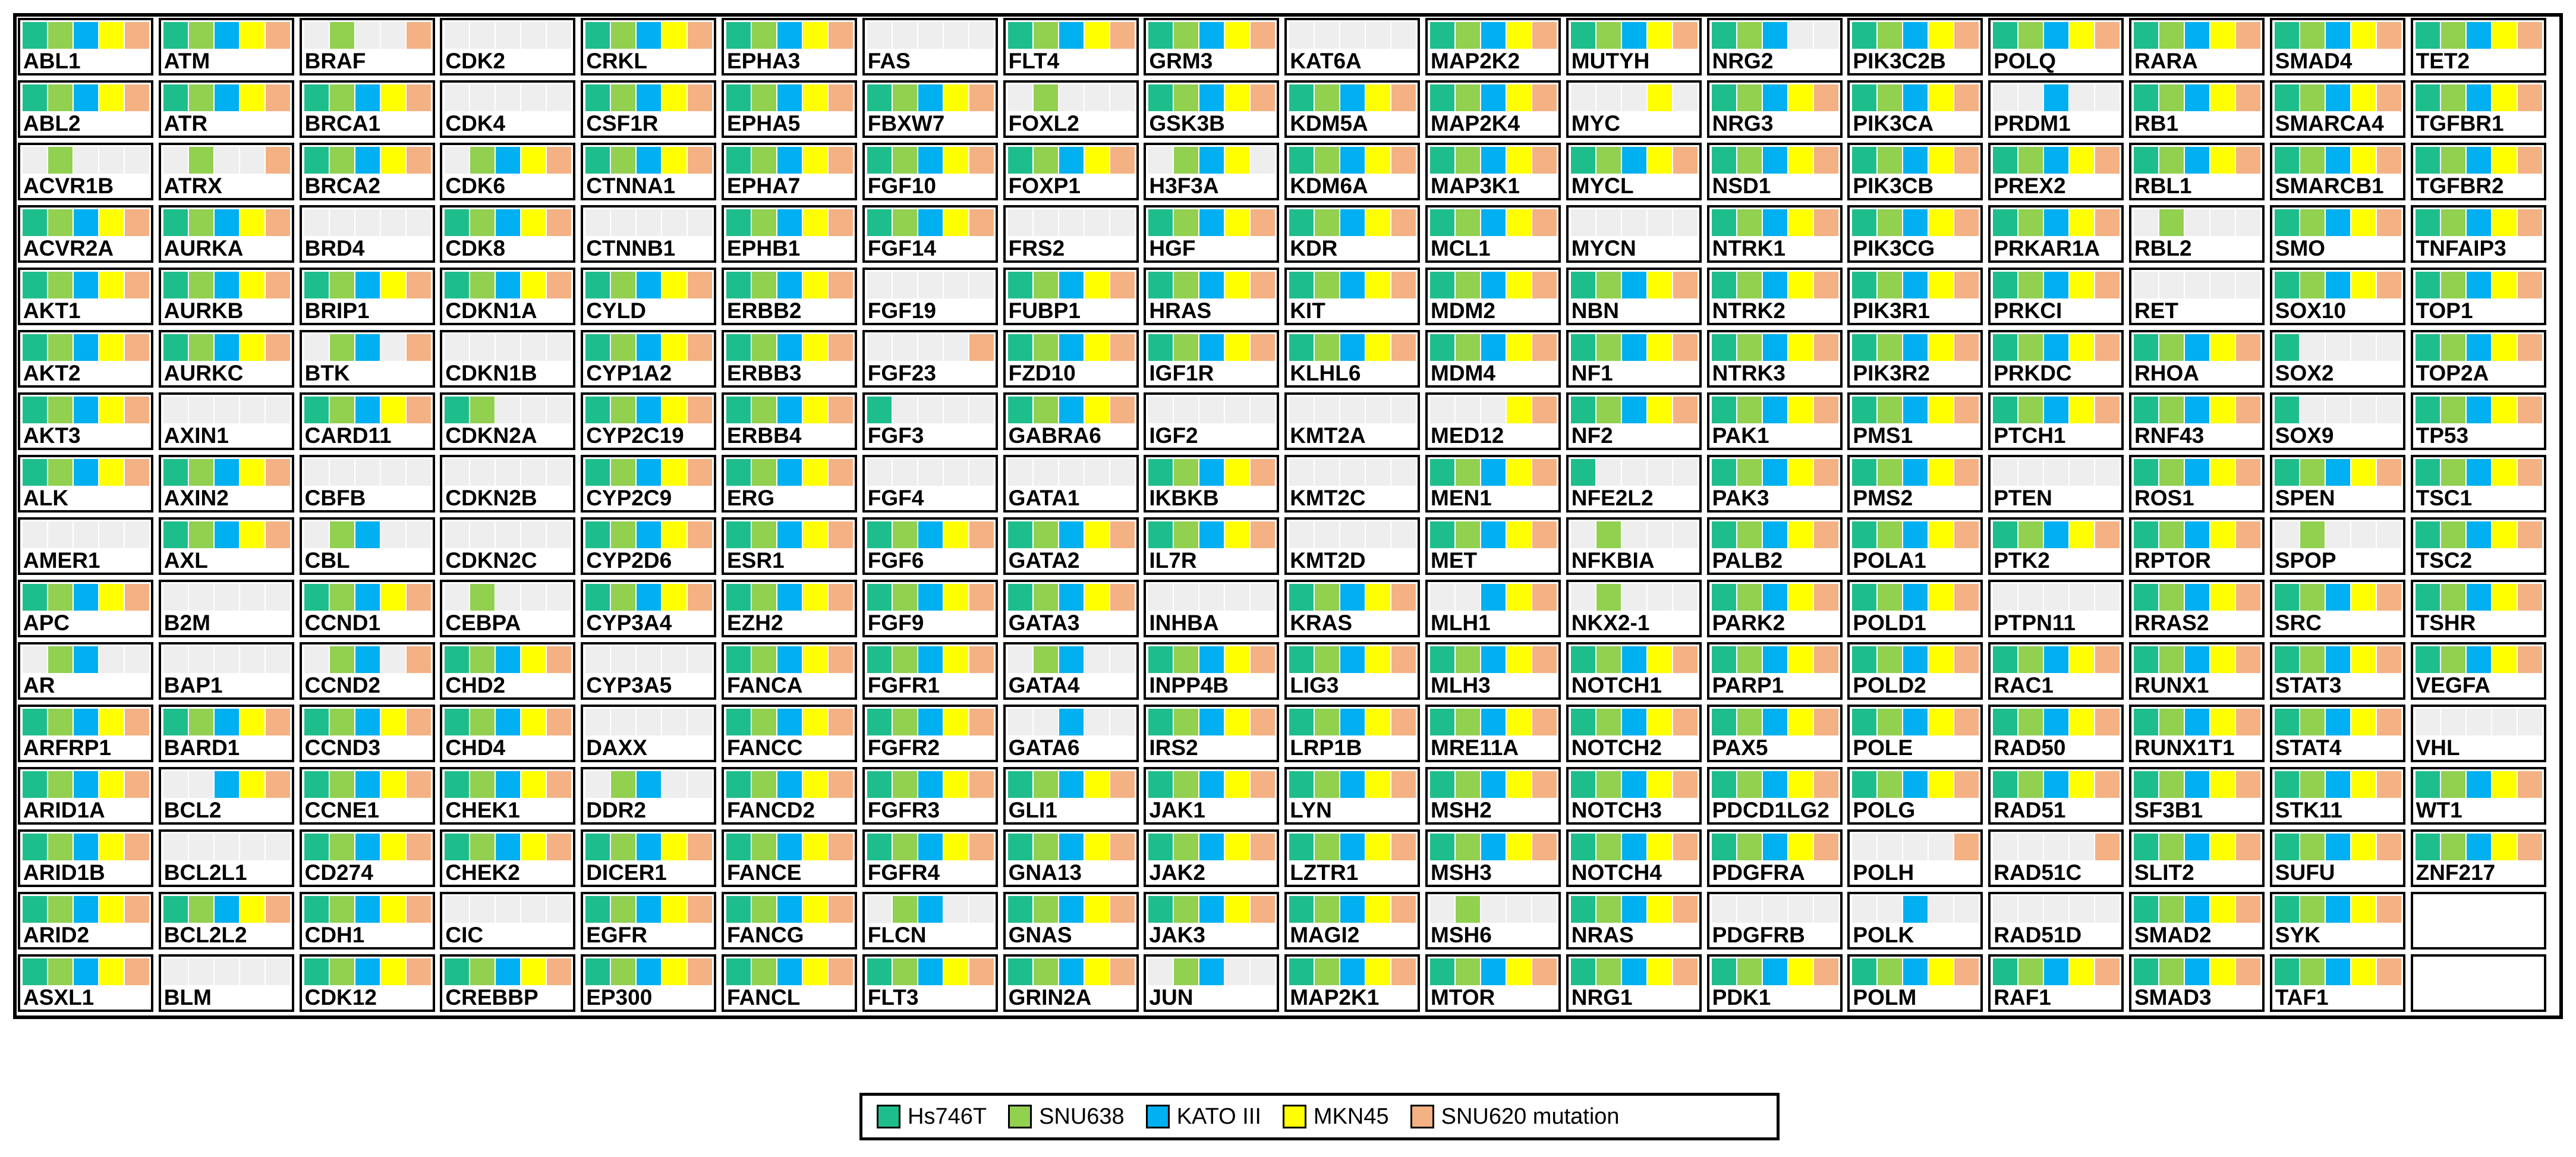 The height and width of the screenshot is (1157, 2576). What do you see at coordinates (342, 623) in the screenshot?
I see `gene-label: CCND1` at bounding box center [342, 623].